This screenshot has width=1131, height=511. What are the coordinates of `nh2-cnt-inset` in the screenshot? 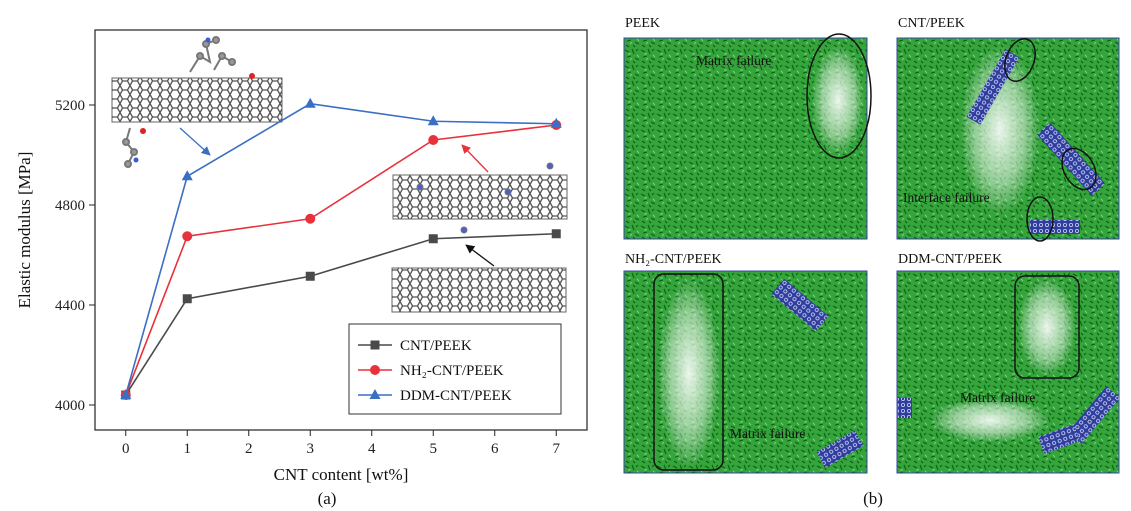 It's located at (480, 198).